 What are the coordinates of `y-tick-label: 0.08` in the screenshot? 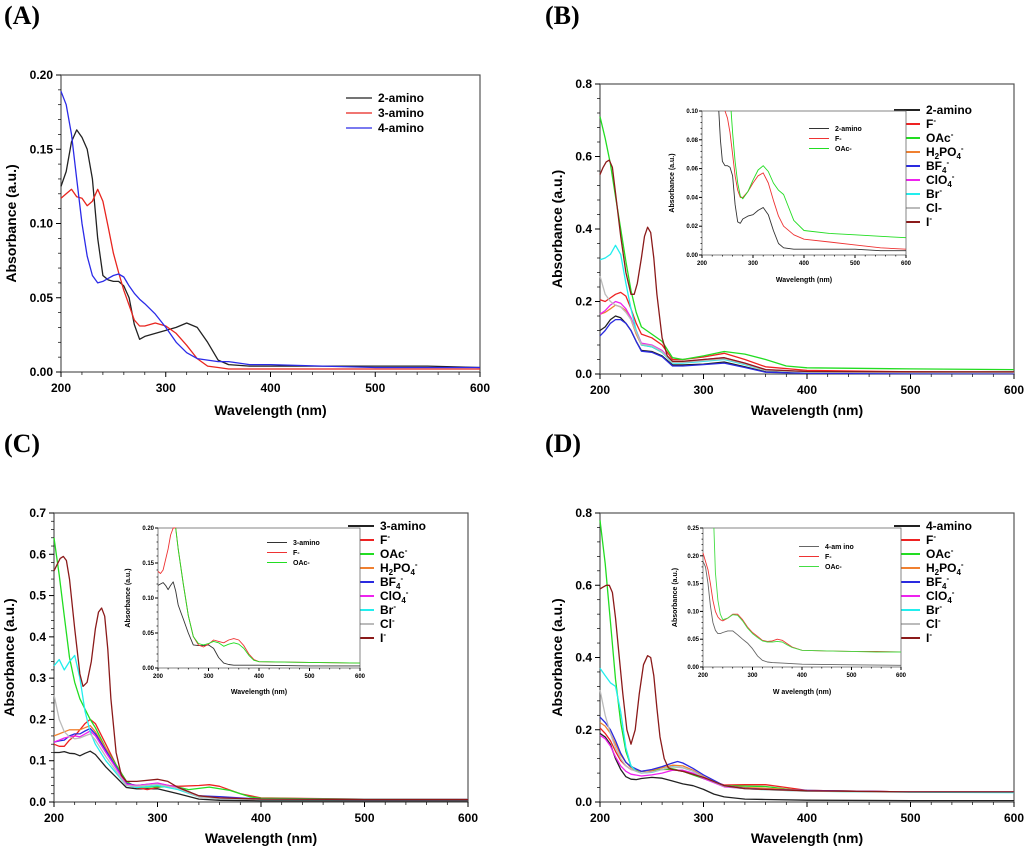 It's located at (692, 141).